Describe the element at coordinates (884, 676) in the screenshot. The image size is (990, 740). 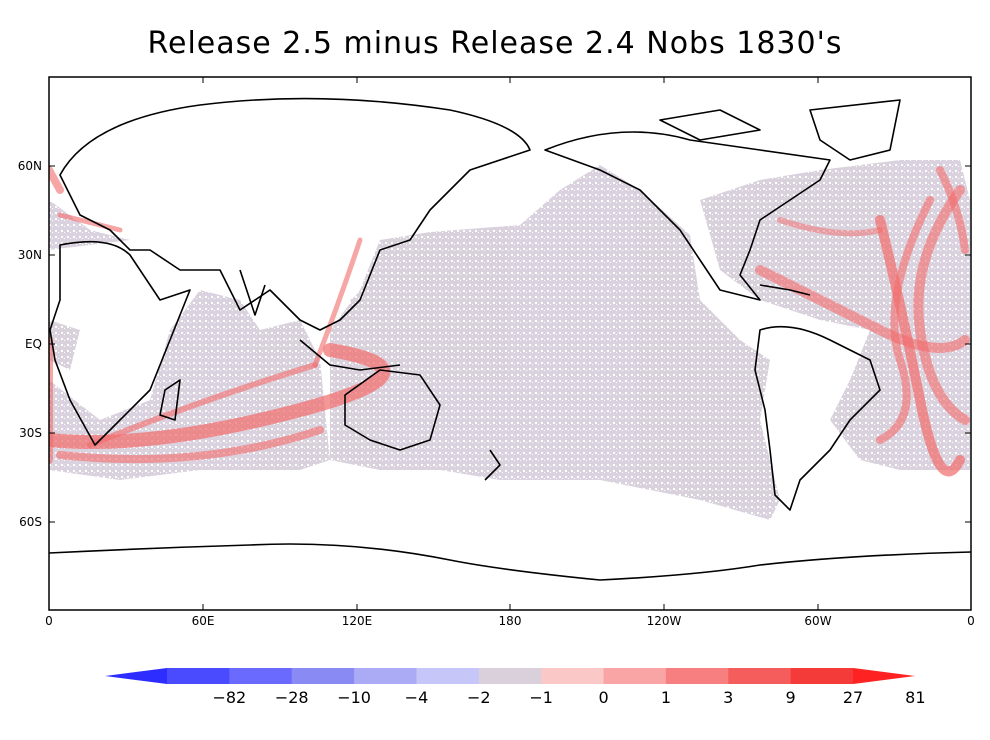
I see `colorbar-arrow-high` at that location.